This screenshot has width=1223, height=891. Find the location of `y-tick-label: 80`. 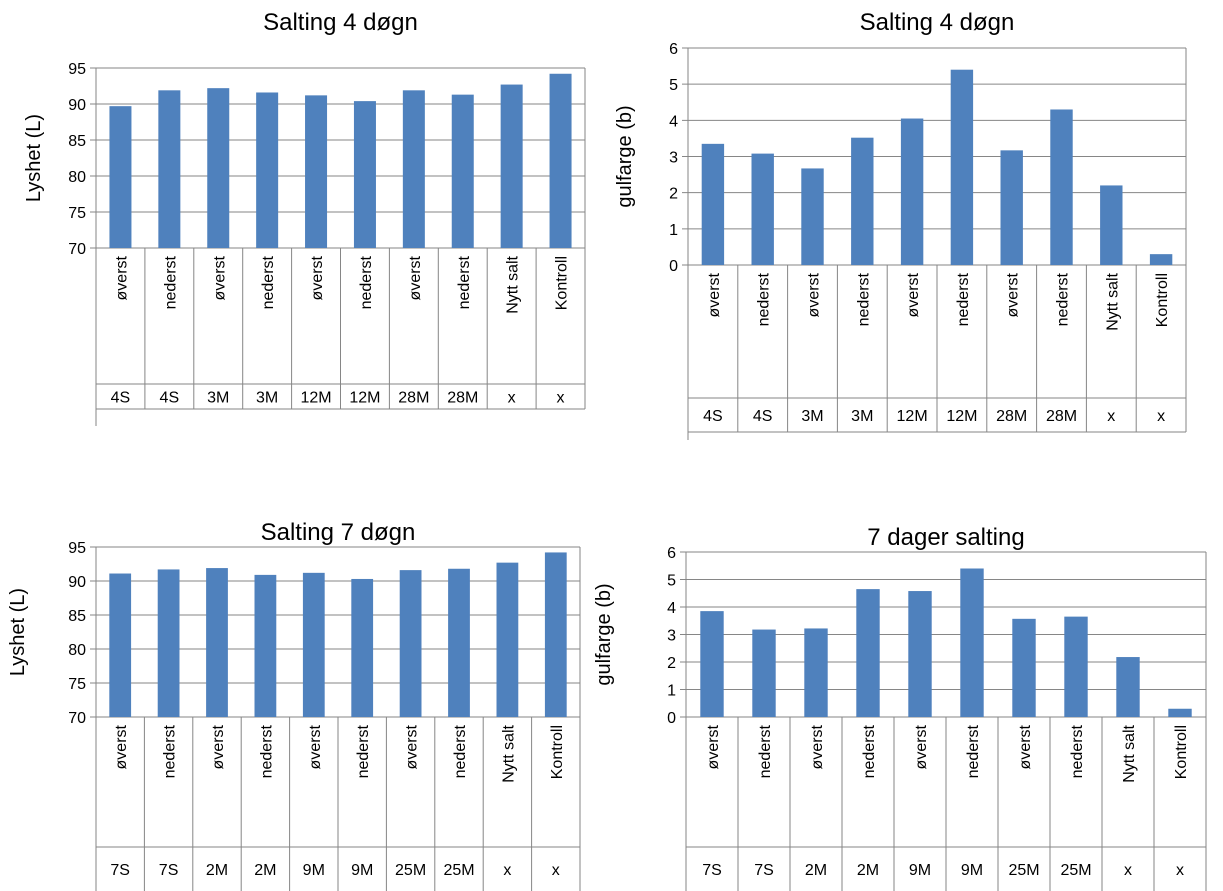

y-tick-label: 80 is located at coordinates (77, 650).